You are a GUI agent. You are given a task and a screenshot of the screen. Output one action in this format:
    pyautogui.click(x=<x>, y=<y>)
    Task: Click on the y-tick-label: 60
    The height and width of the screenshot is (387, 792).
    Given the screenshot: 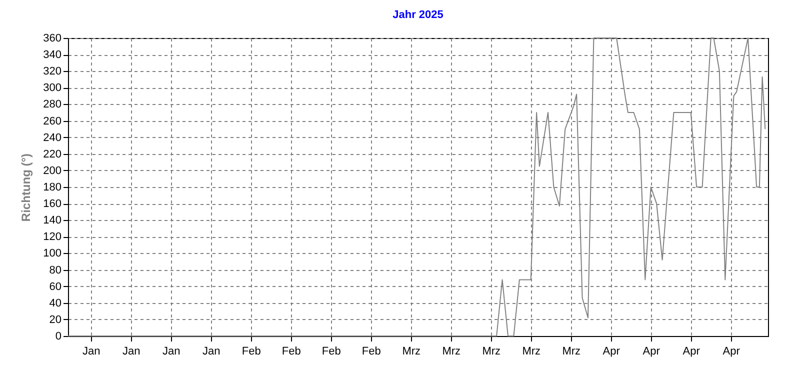 What is the action you would take?
    pyautogui.click(x=55, y=286)
    